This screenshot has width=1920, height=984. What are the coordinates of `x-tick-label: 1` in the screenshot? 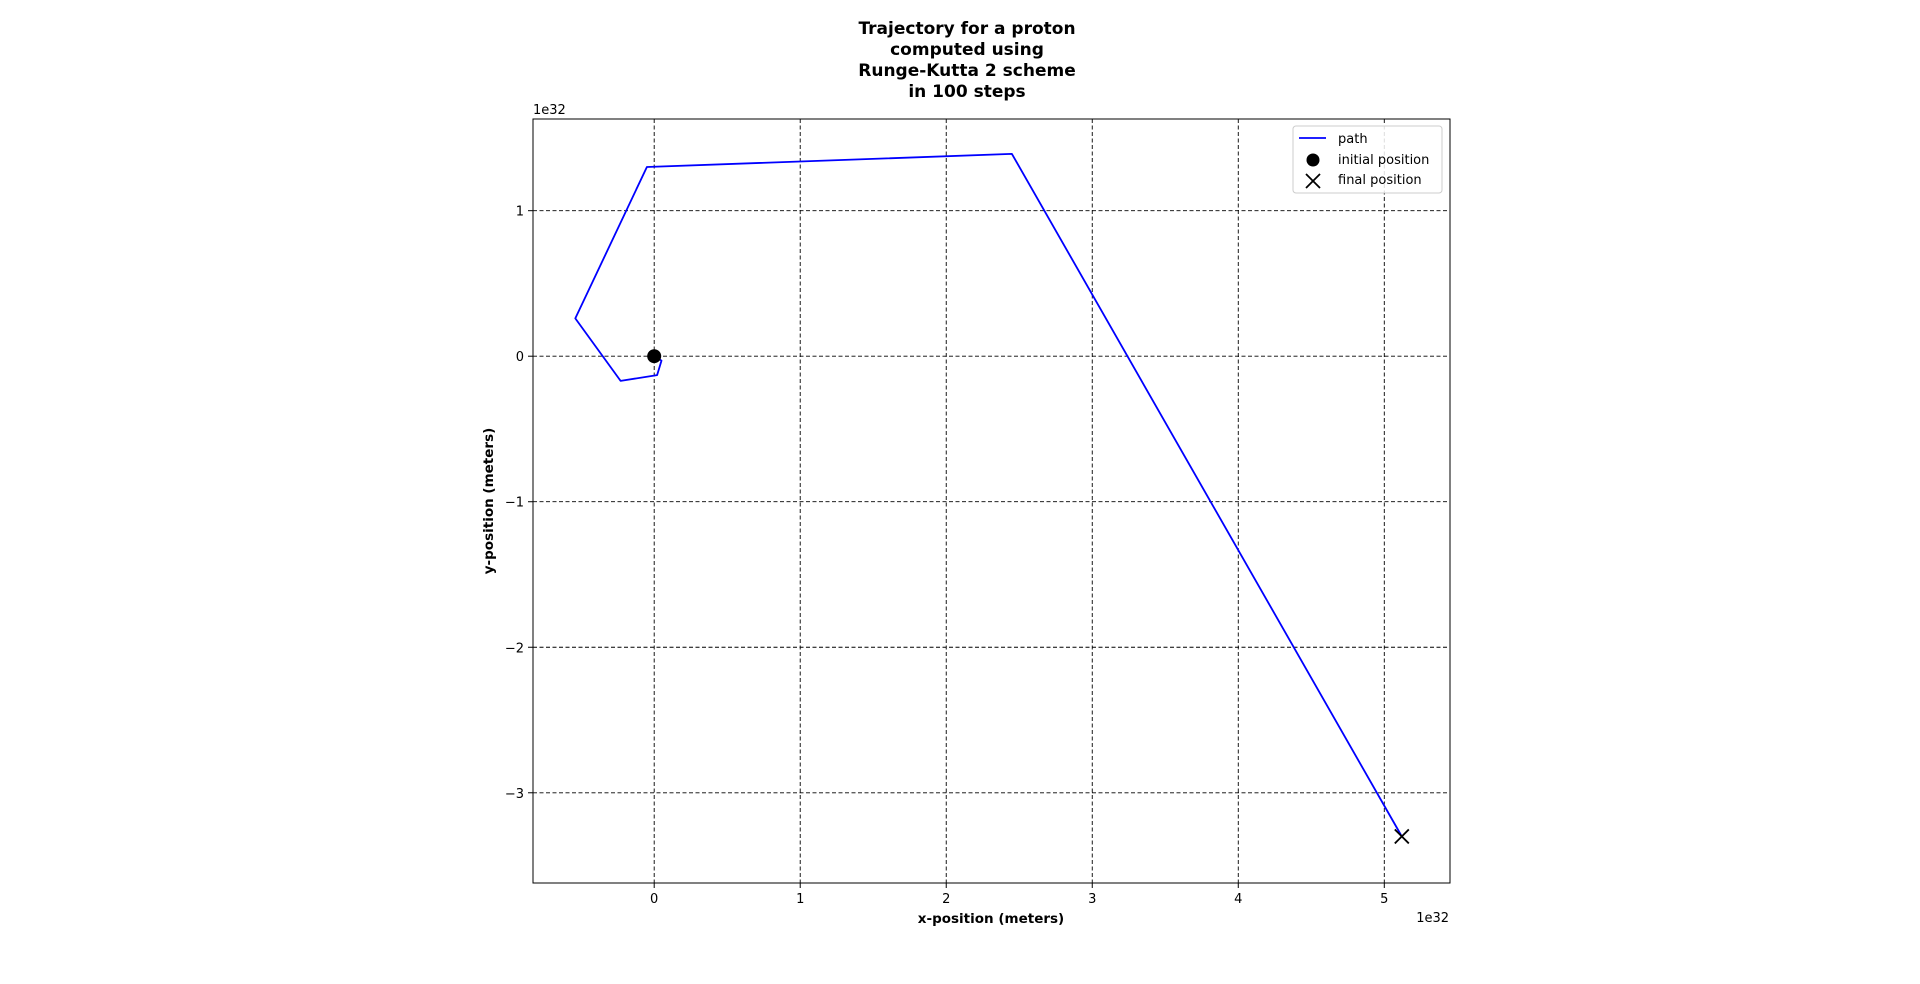 It's located at (800, 899).